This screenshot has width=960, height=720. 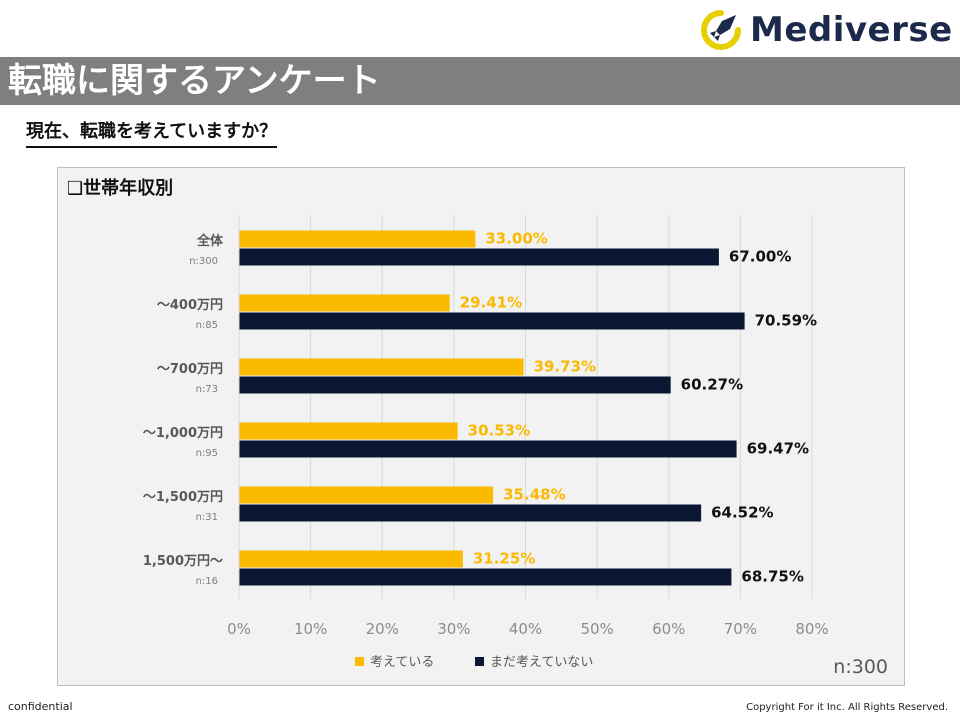 I want to click on category-label: ～700万円, so click(x=190, y=369).